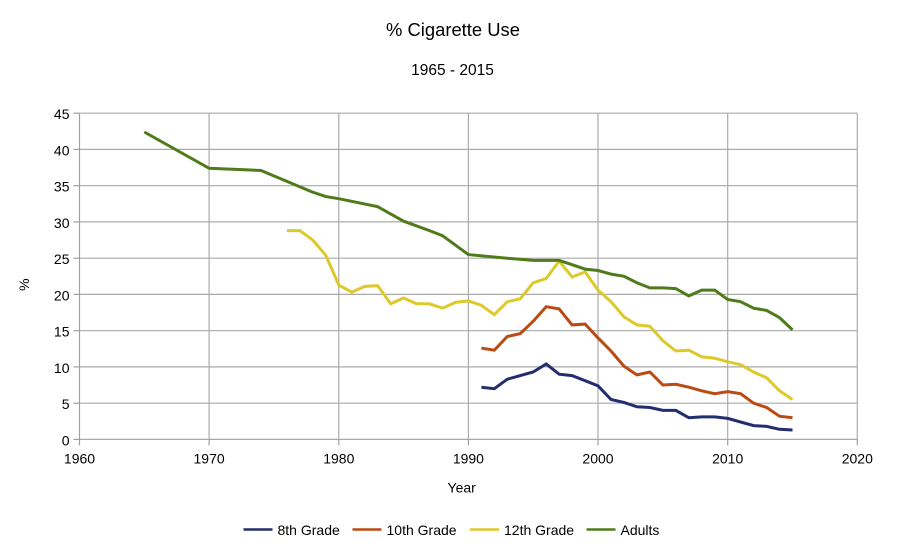  What do you see at coordinates (727, 459) in the screenshot?
I see `svg-text: 2010` at bounding box center [727, 459].